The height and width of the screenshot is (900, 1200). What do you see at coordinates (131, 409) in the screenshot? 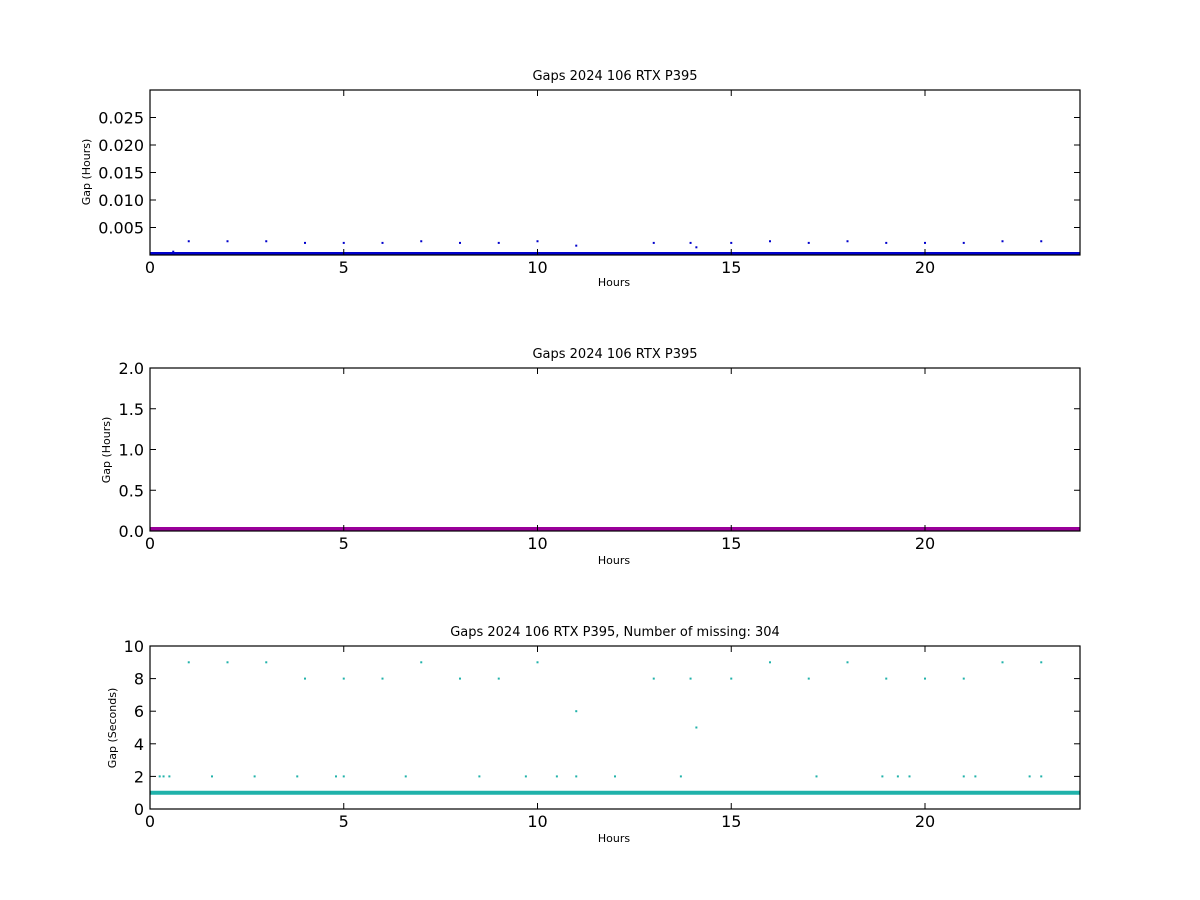
I see `y-tick-label: 1.5` at bounding box center [131, 409].